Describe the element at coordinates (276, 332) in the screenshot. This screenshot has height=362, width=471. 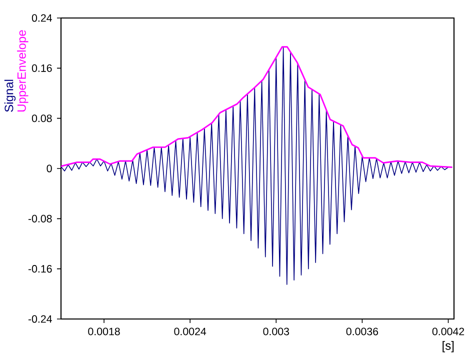
I see `x-tick-label: 0.003` at that location.